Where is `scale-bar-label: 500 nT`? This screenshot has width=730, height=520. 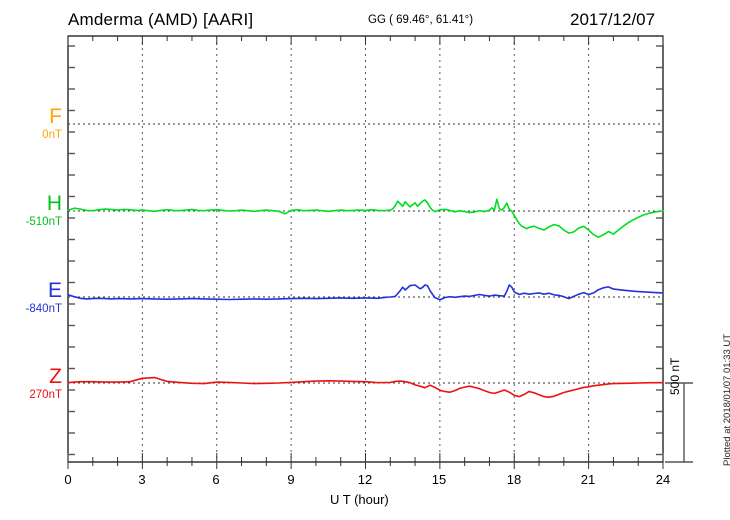
scale-bar-label: 500 nT is located at coordinates (675, 376).